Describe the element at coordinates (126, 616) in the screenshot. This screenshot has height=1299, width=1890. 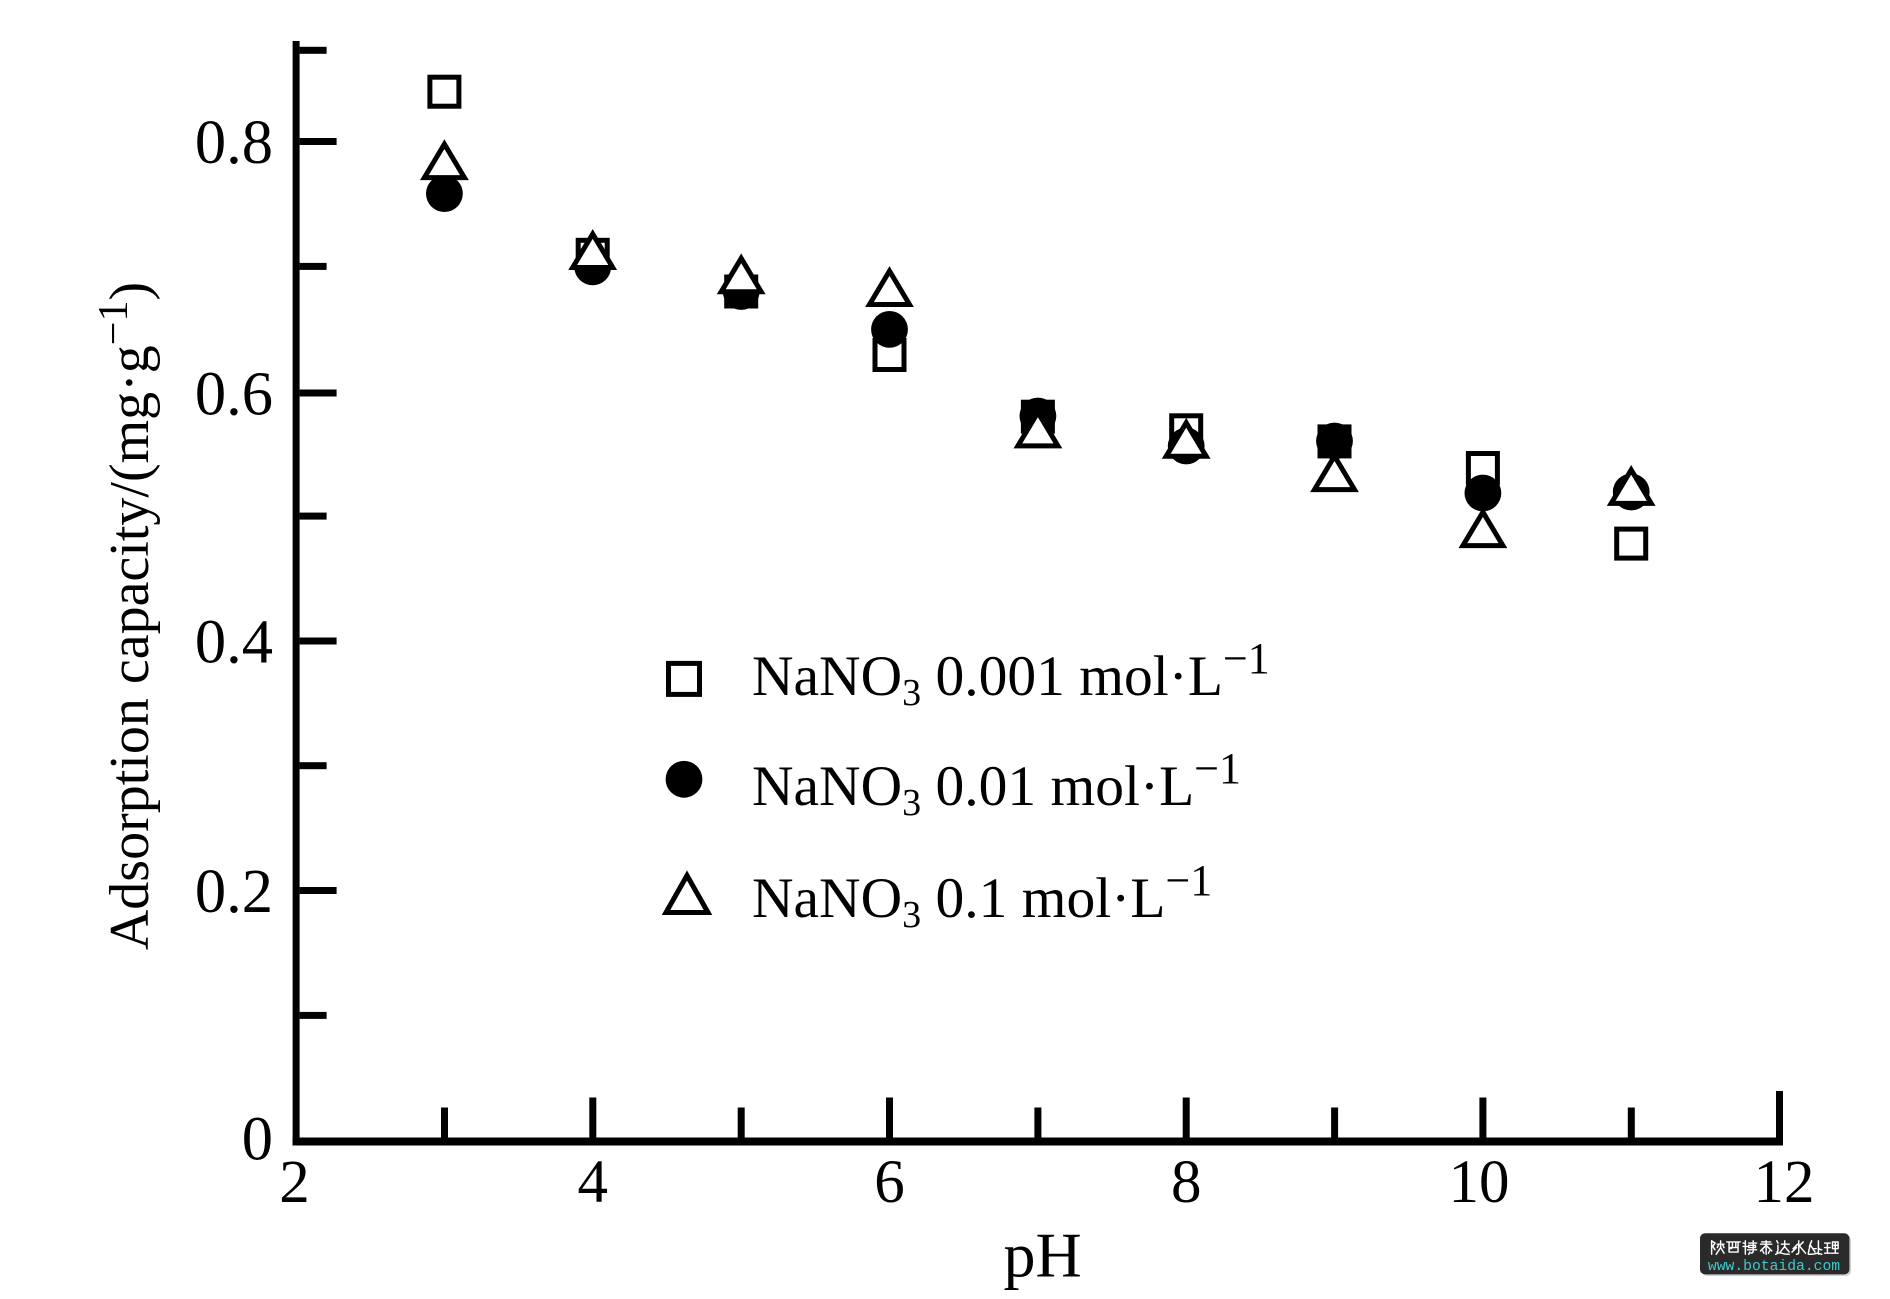
I see `svg-text: Adsorption capacity/(mg·g−1)` at that location.